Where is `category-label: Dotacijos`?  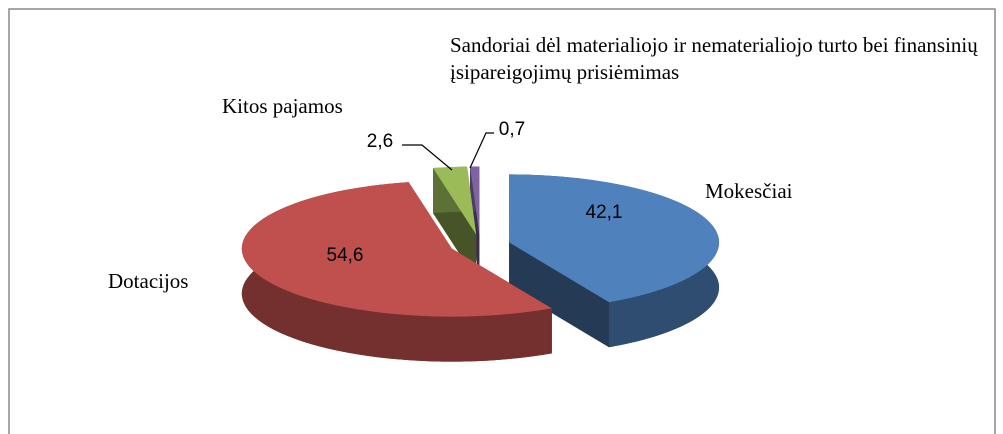 category-label: Dotacijos is located at coordinates (148, 281).